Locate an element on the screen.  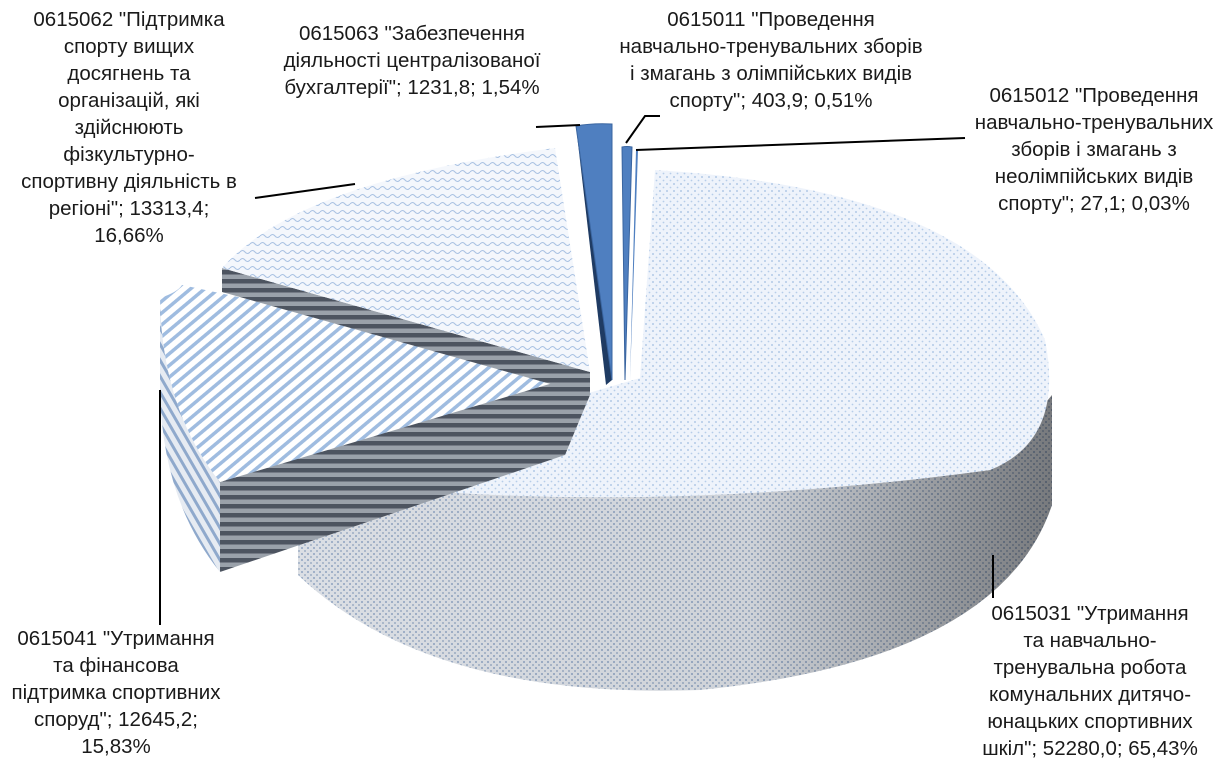
label-line: 0615011 "Проведення is located at coordinates (771, 19).